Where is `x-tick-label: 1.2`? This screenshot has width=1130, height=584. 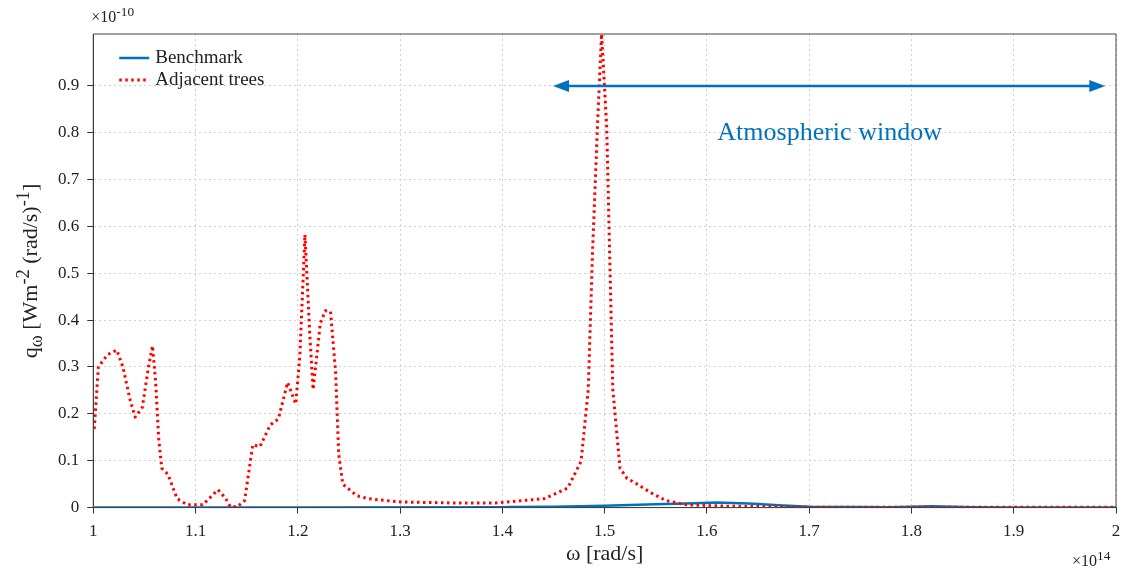
x-tick-label: 1.2 is located at coordinates (298, 531).